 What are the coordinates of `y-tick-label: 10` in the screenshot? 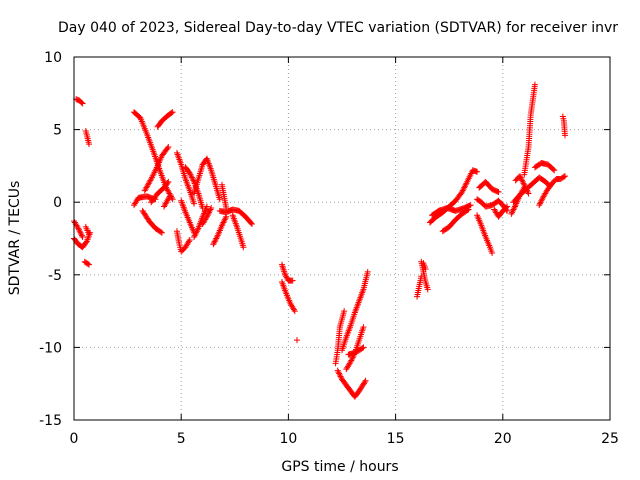 It's located at (53, 58).